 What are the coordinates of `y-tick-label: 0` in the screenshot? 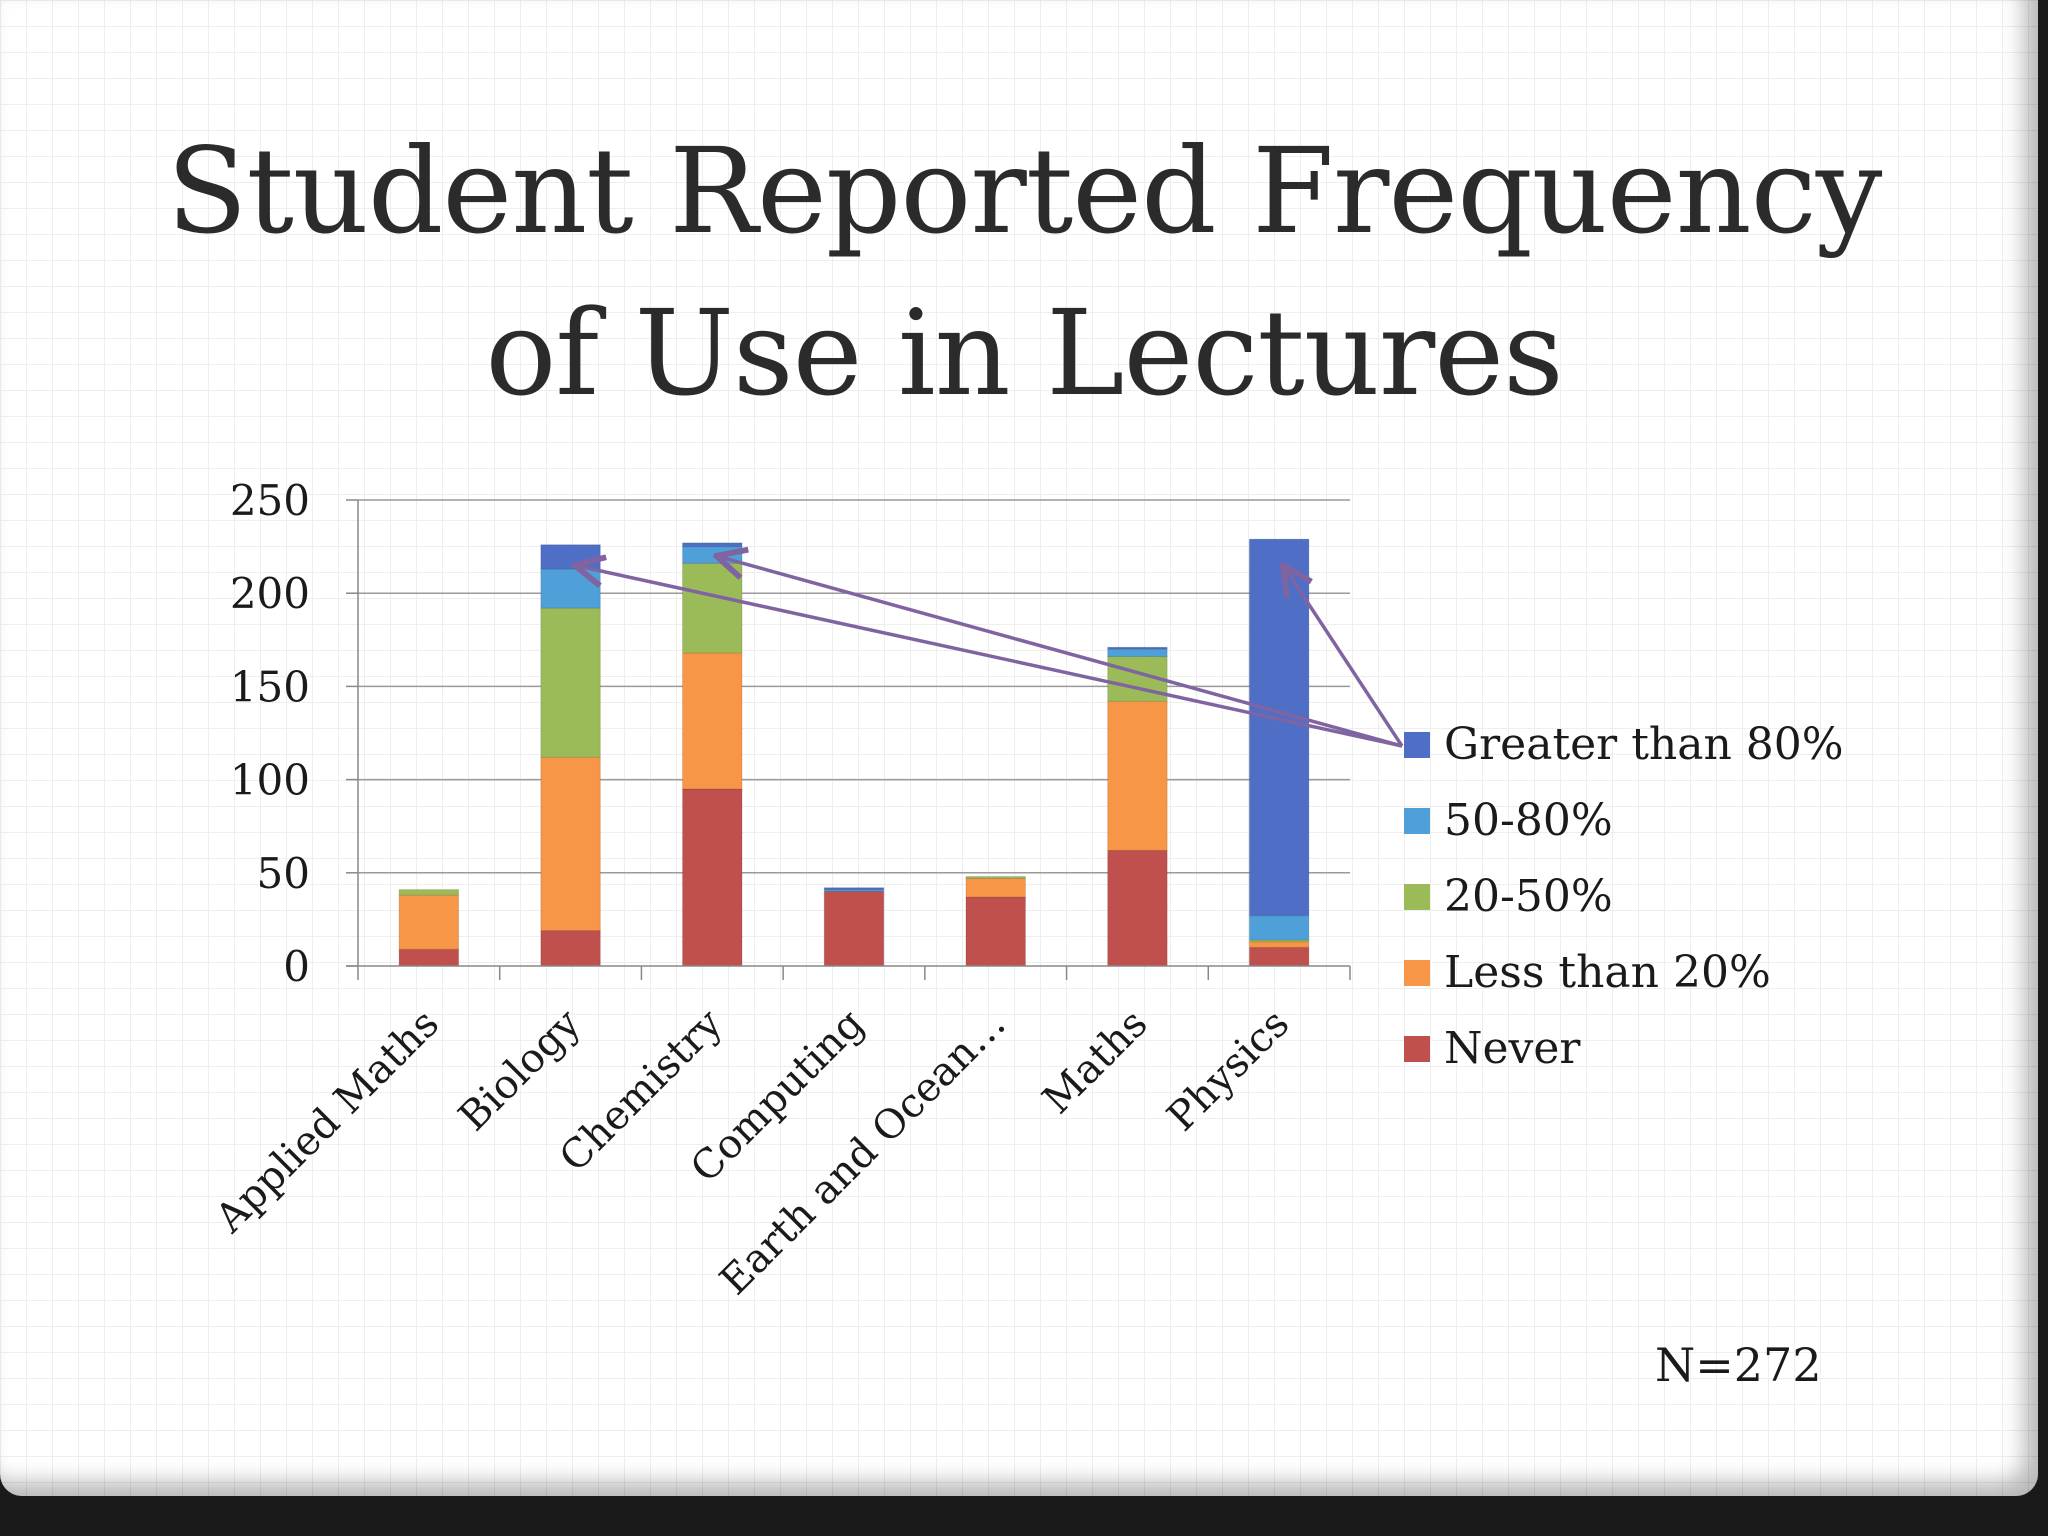 It's located at (296, 966).